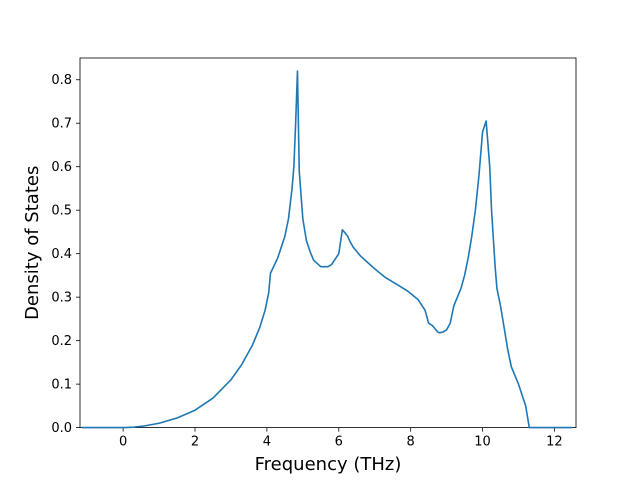 The height and width of the screenshot is (480, 640). I want to click on x-tick-label: 10, so click(482, 442).